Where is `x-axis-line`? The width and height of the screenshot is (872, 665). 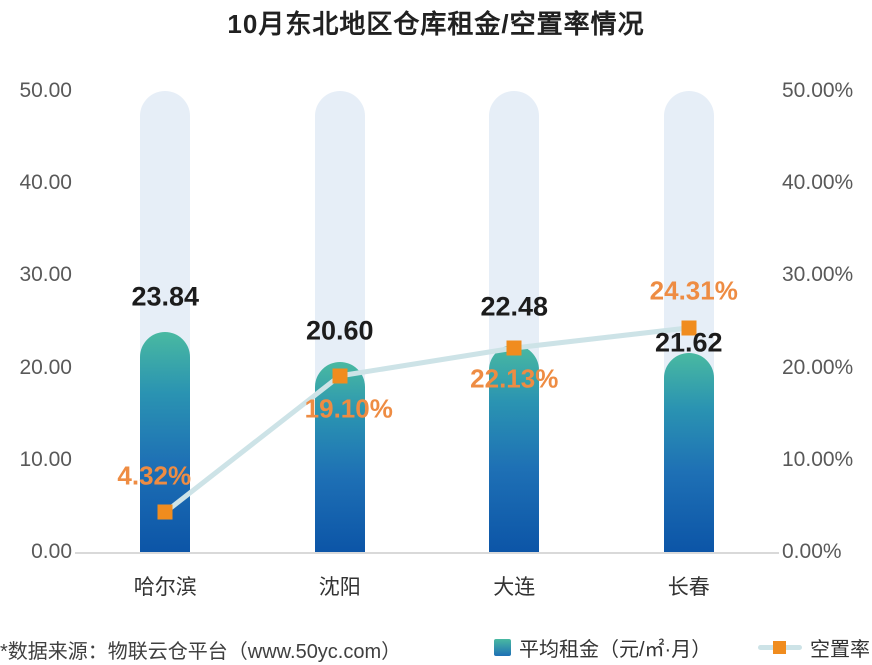
x-axis-line is located at coordinates (427, 553).